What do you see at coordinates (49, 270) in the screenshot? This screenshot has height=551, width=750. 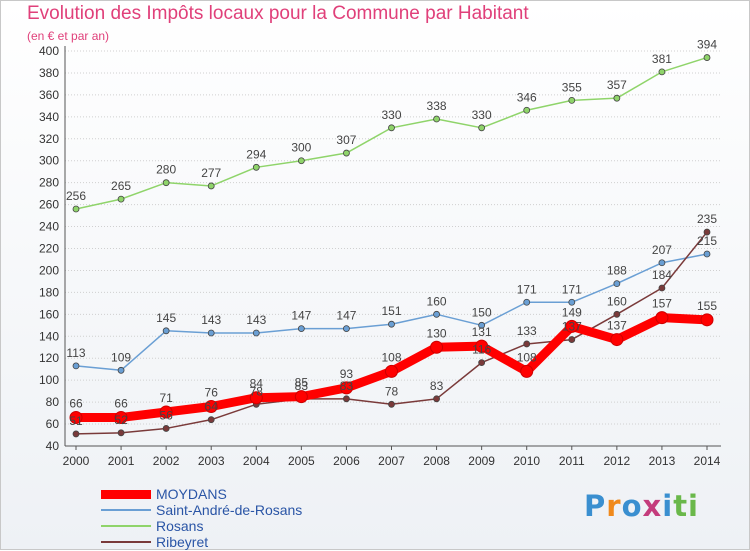 I see `y-tick-label-200: 200` at bounding box center [49, 270].